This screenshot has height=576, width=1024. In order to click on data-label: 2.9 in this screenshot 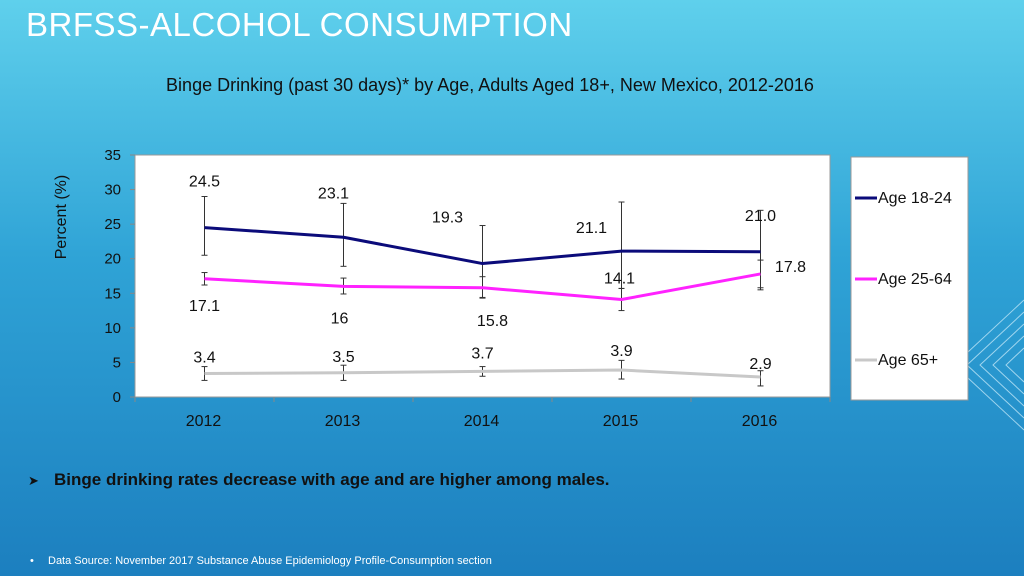, I will do `click(760, 364)`.